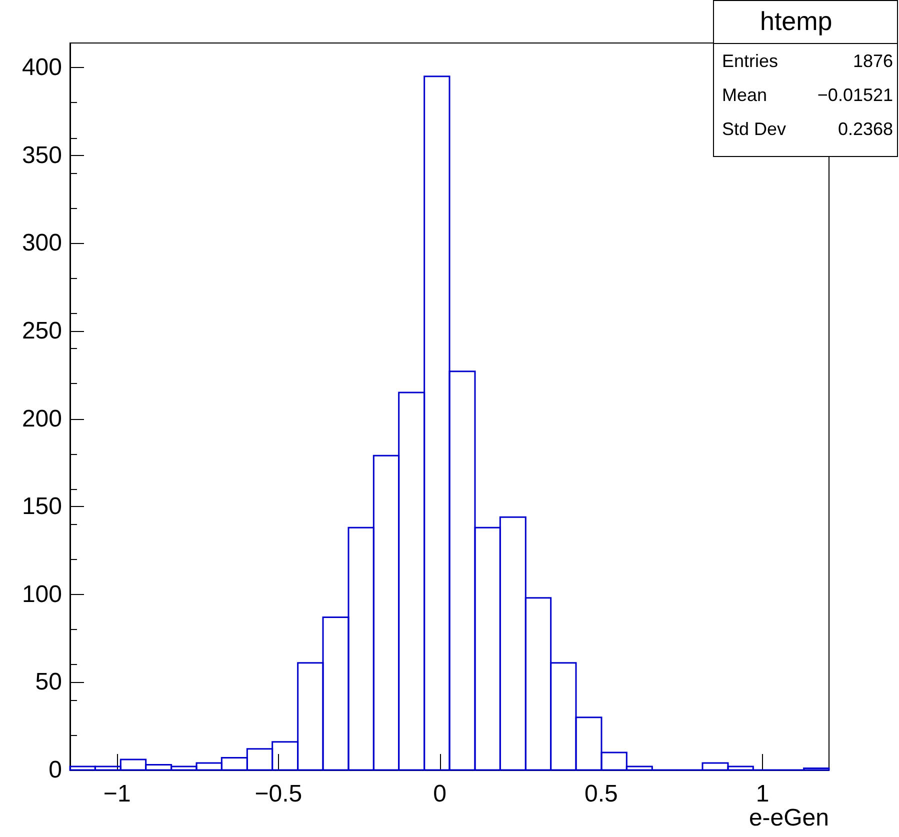 The image size is (899, 837). I want to click on annotation: Std Dev, so click(754, 129).